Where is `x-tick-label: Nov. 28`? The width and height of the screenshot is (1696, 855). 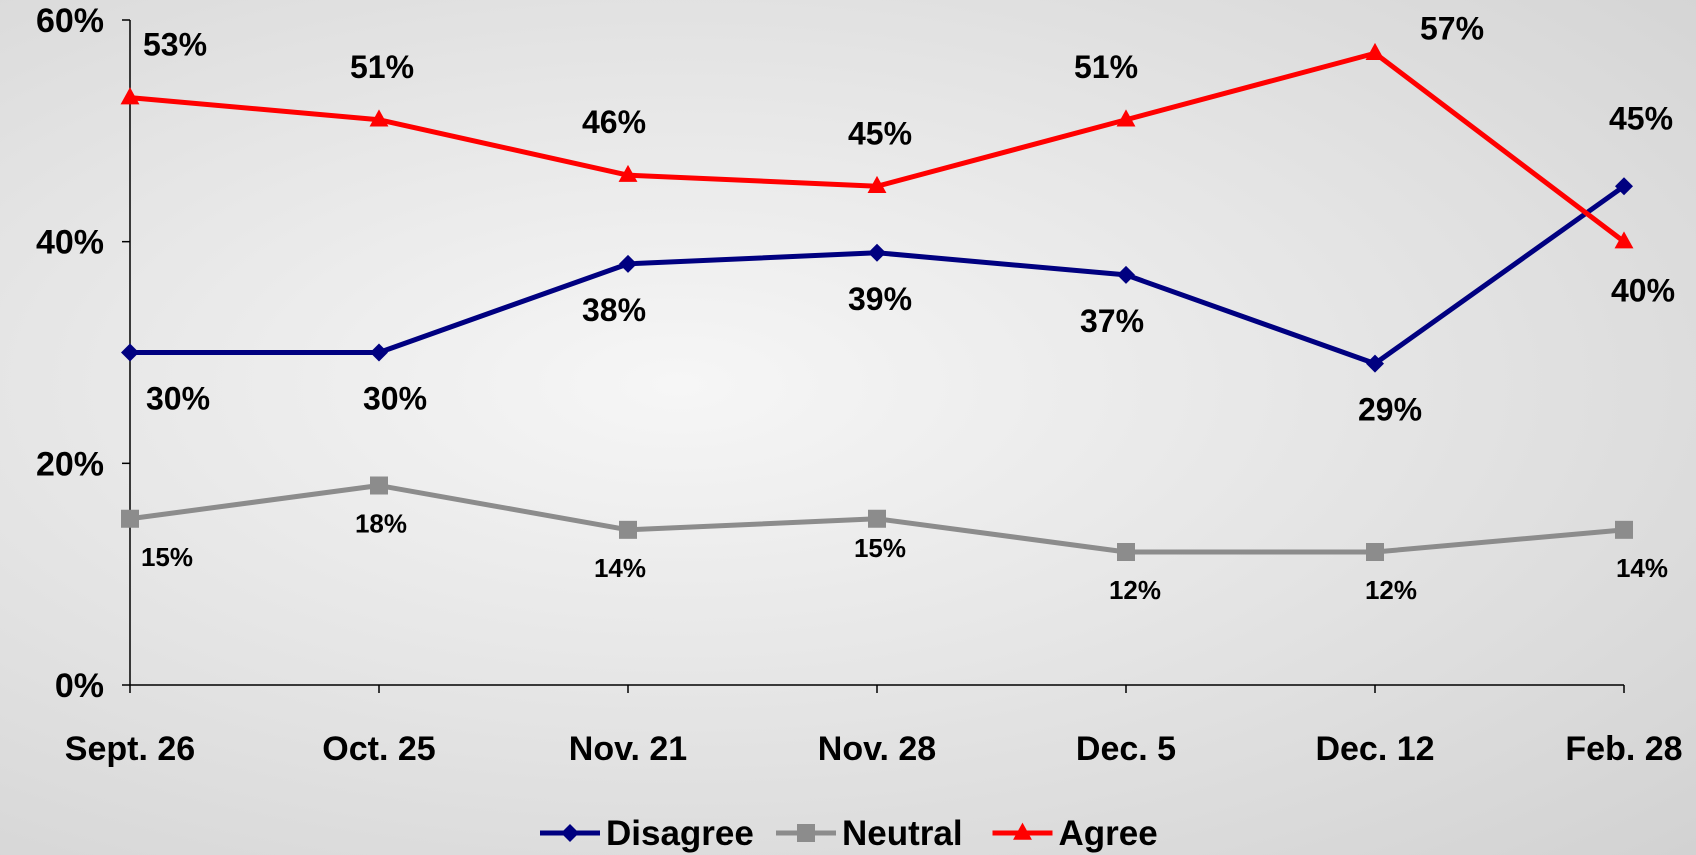 x-tick-label: Nov. 28 is located at coordinates (877, 749).